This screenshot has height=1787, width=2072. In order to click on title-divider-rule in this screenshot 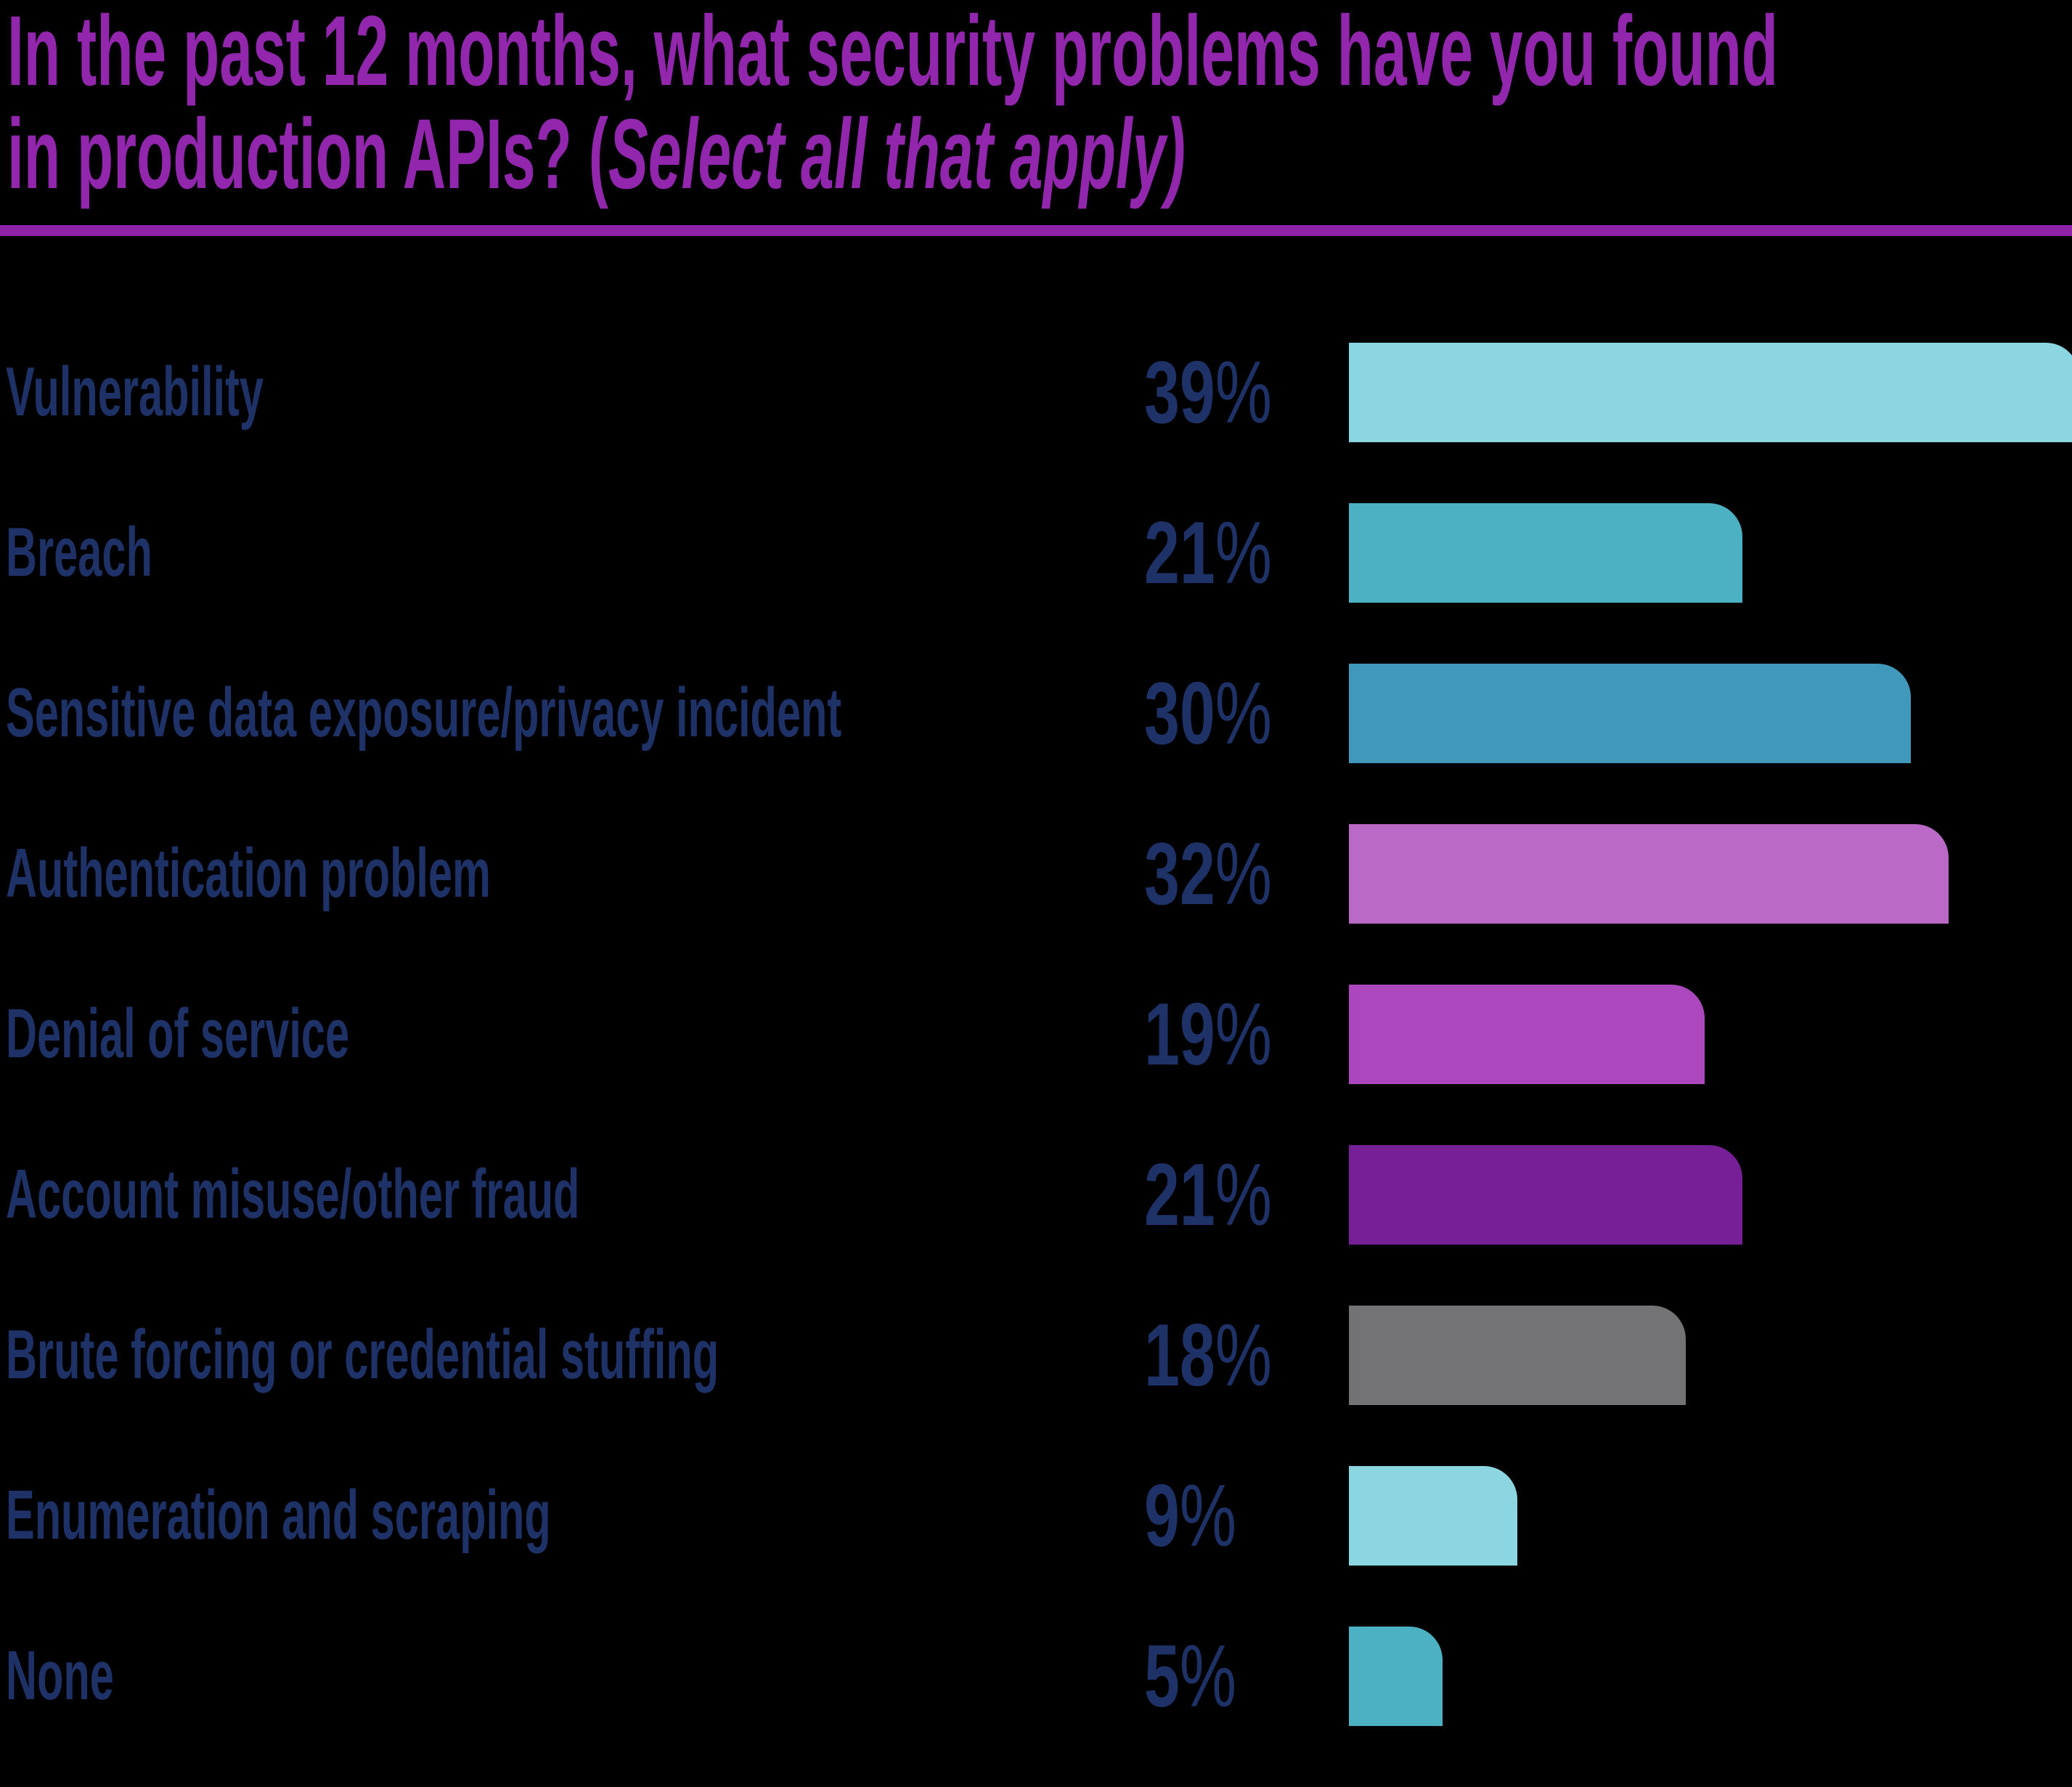, I will do `click(1036, 230)`.